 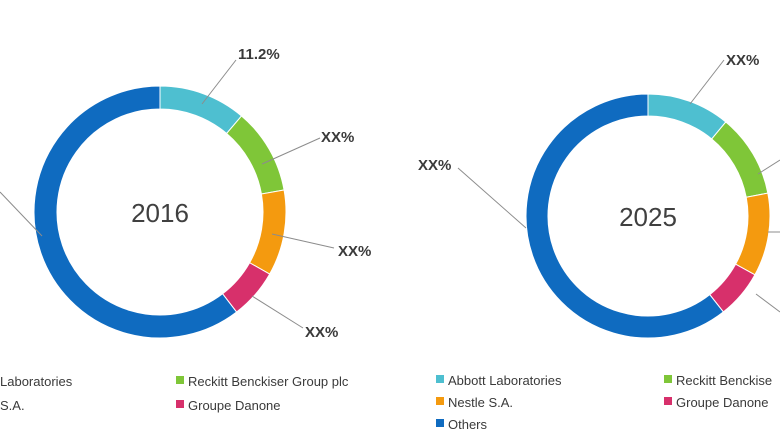 What do you see at coordinates (440, 423) in the screenshot?
I see `legend-2025-others-swatch` at bounding box center [440, 423].